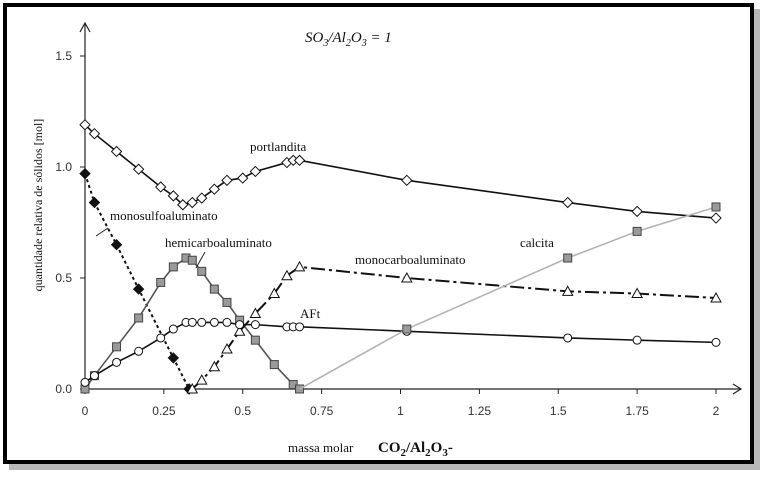 The width and height of the screenshot is (765, 479). I want to click on y-tick-label: 0.5, so click(63, 278).